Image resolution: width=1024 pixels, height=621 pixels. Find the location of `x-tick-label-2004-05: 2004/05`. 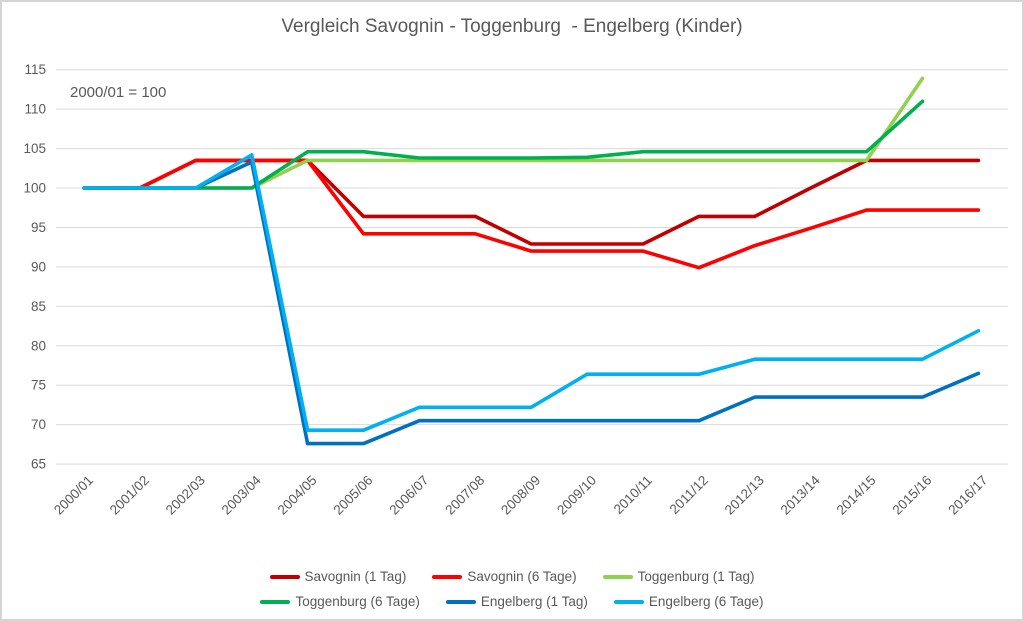

x-tick-label-2004-05: 2004/05 is located at coordinates (297, 495).